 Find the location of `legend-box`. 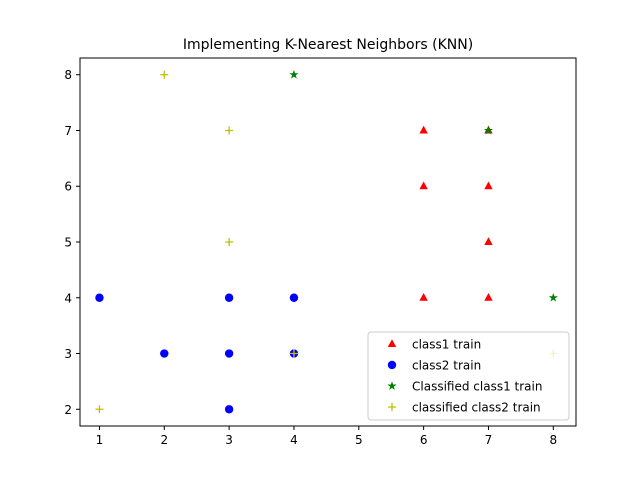

legend-box is located at coordinates (468, 376).